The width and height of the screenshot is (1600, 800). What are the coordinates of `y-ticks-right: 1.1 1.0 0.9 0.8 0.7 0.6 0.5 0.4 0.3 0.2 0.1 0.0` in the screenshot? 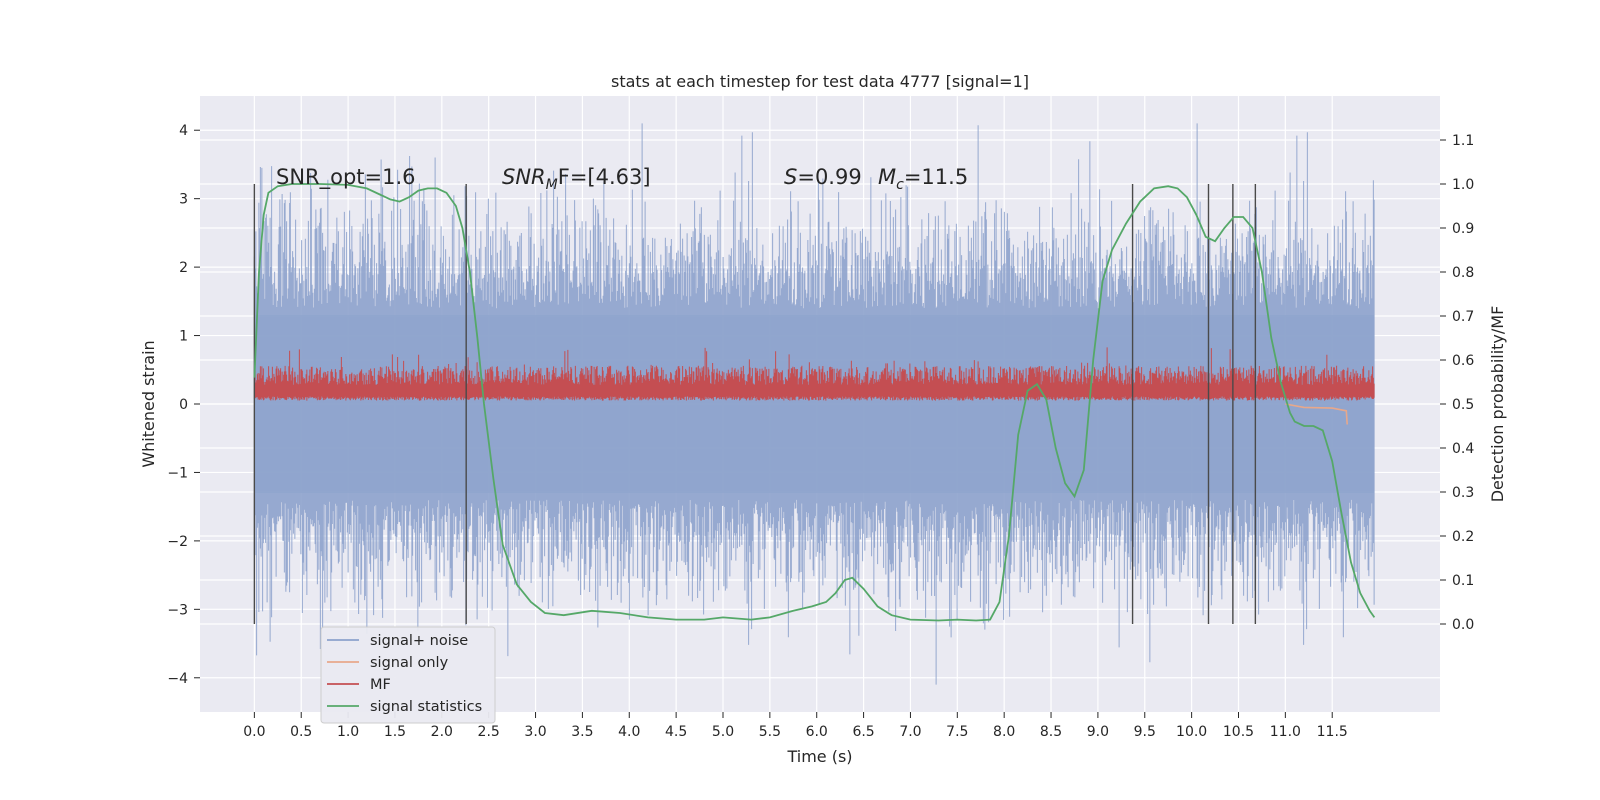 It's located at (1457, 383).